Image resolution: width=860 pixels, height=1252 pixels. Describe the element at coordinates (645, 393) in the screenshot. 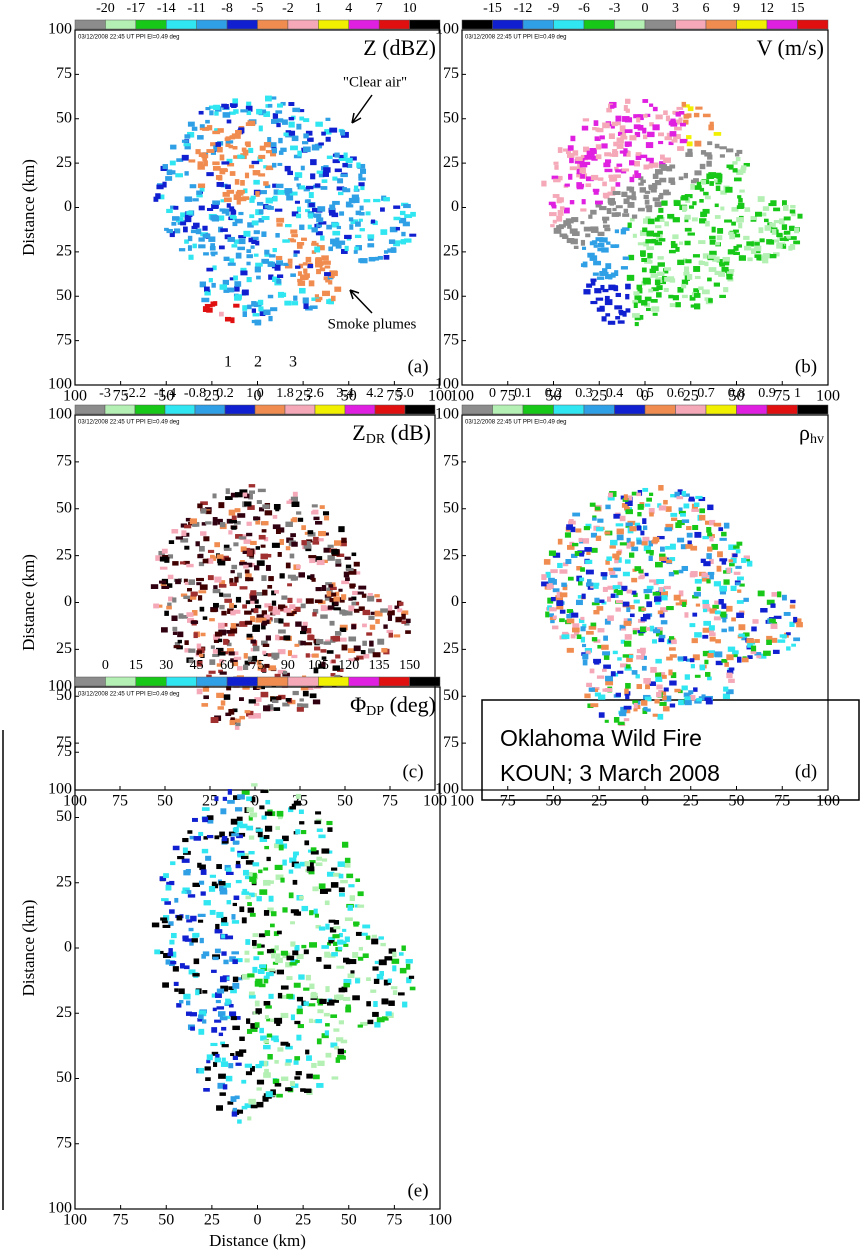

I see `colorbar-label: 0.5` at that location.